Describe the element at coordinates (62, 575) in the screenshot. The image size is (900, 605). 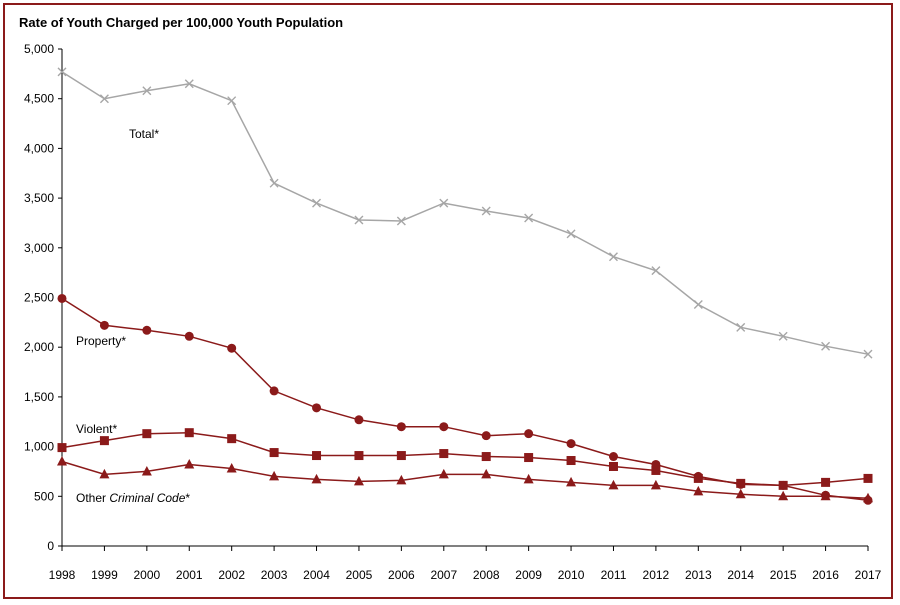
I see `x-tick-label: 1998` at that location.